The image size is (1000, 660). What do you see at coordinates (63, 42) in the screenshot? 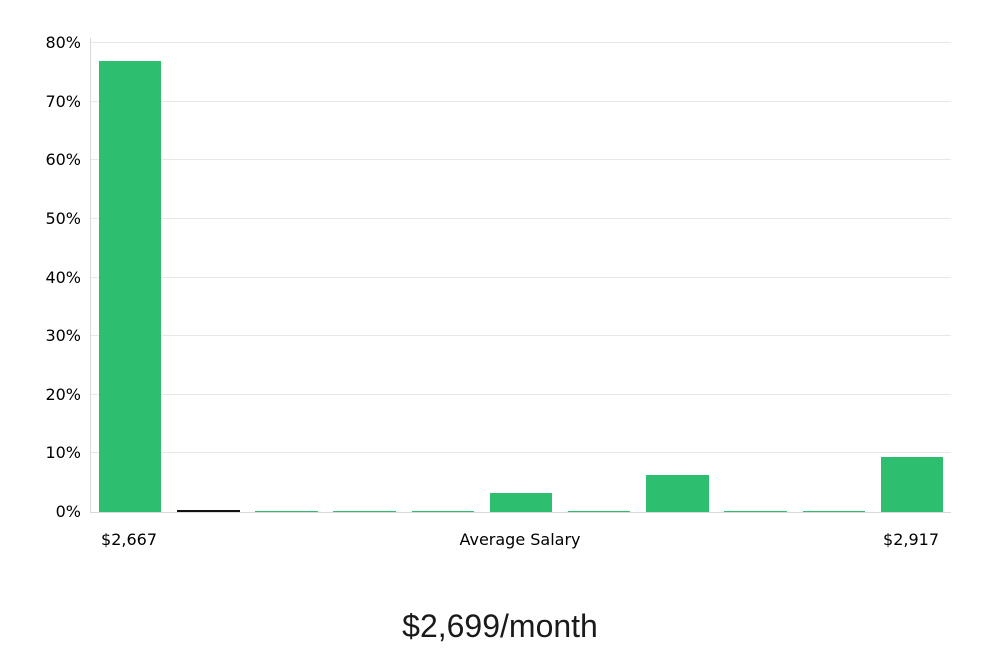
I see `y-tick-label: 80%` at bounding box center [63, 42].